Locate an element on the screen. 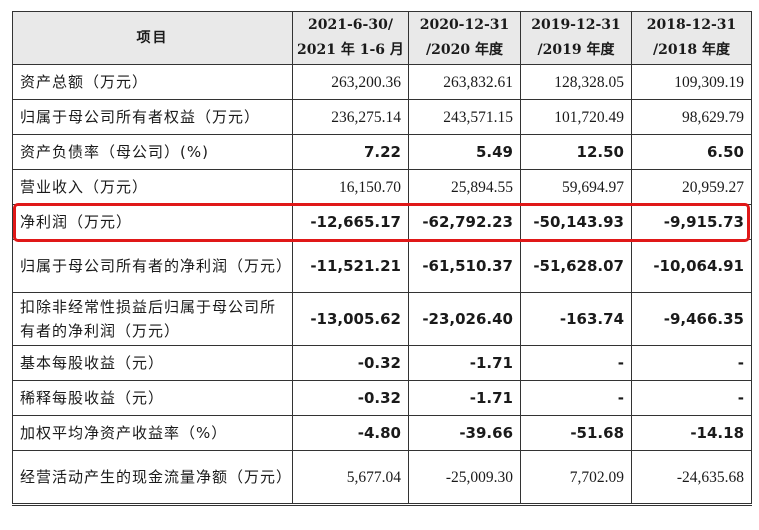 The image size is (759, 530). row-label: 基本每股收益（元） is located at coordinates (152, 363).